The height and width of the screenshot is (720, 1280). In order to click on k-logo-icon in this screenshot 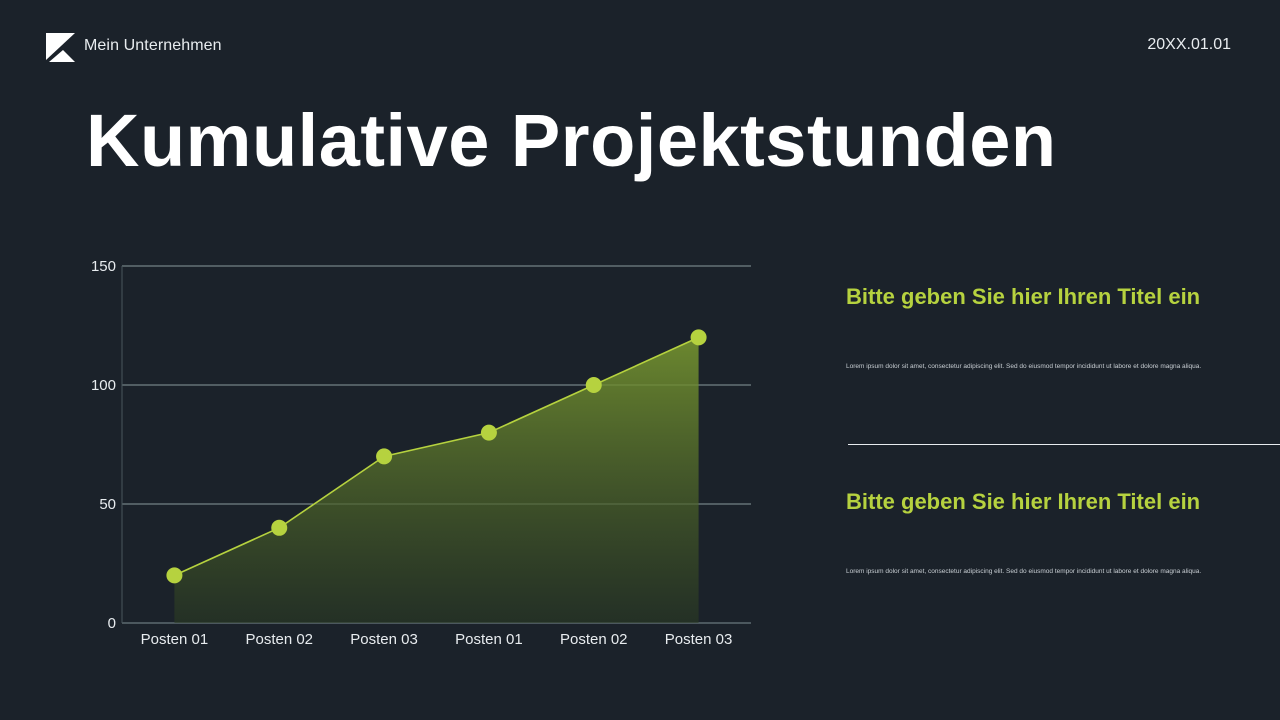, I will do `click(60, 47)`.